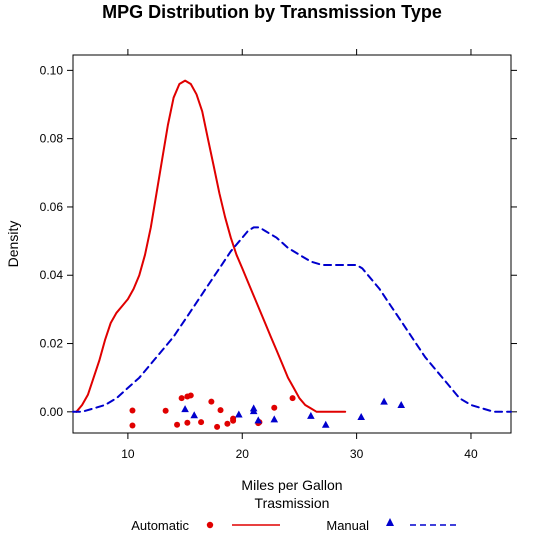 This screenshot has width=543, height=539. Describe the element at coordinates (128, 454) in the screenshot. I see `x-tick-label: 10` at that location.